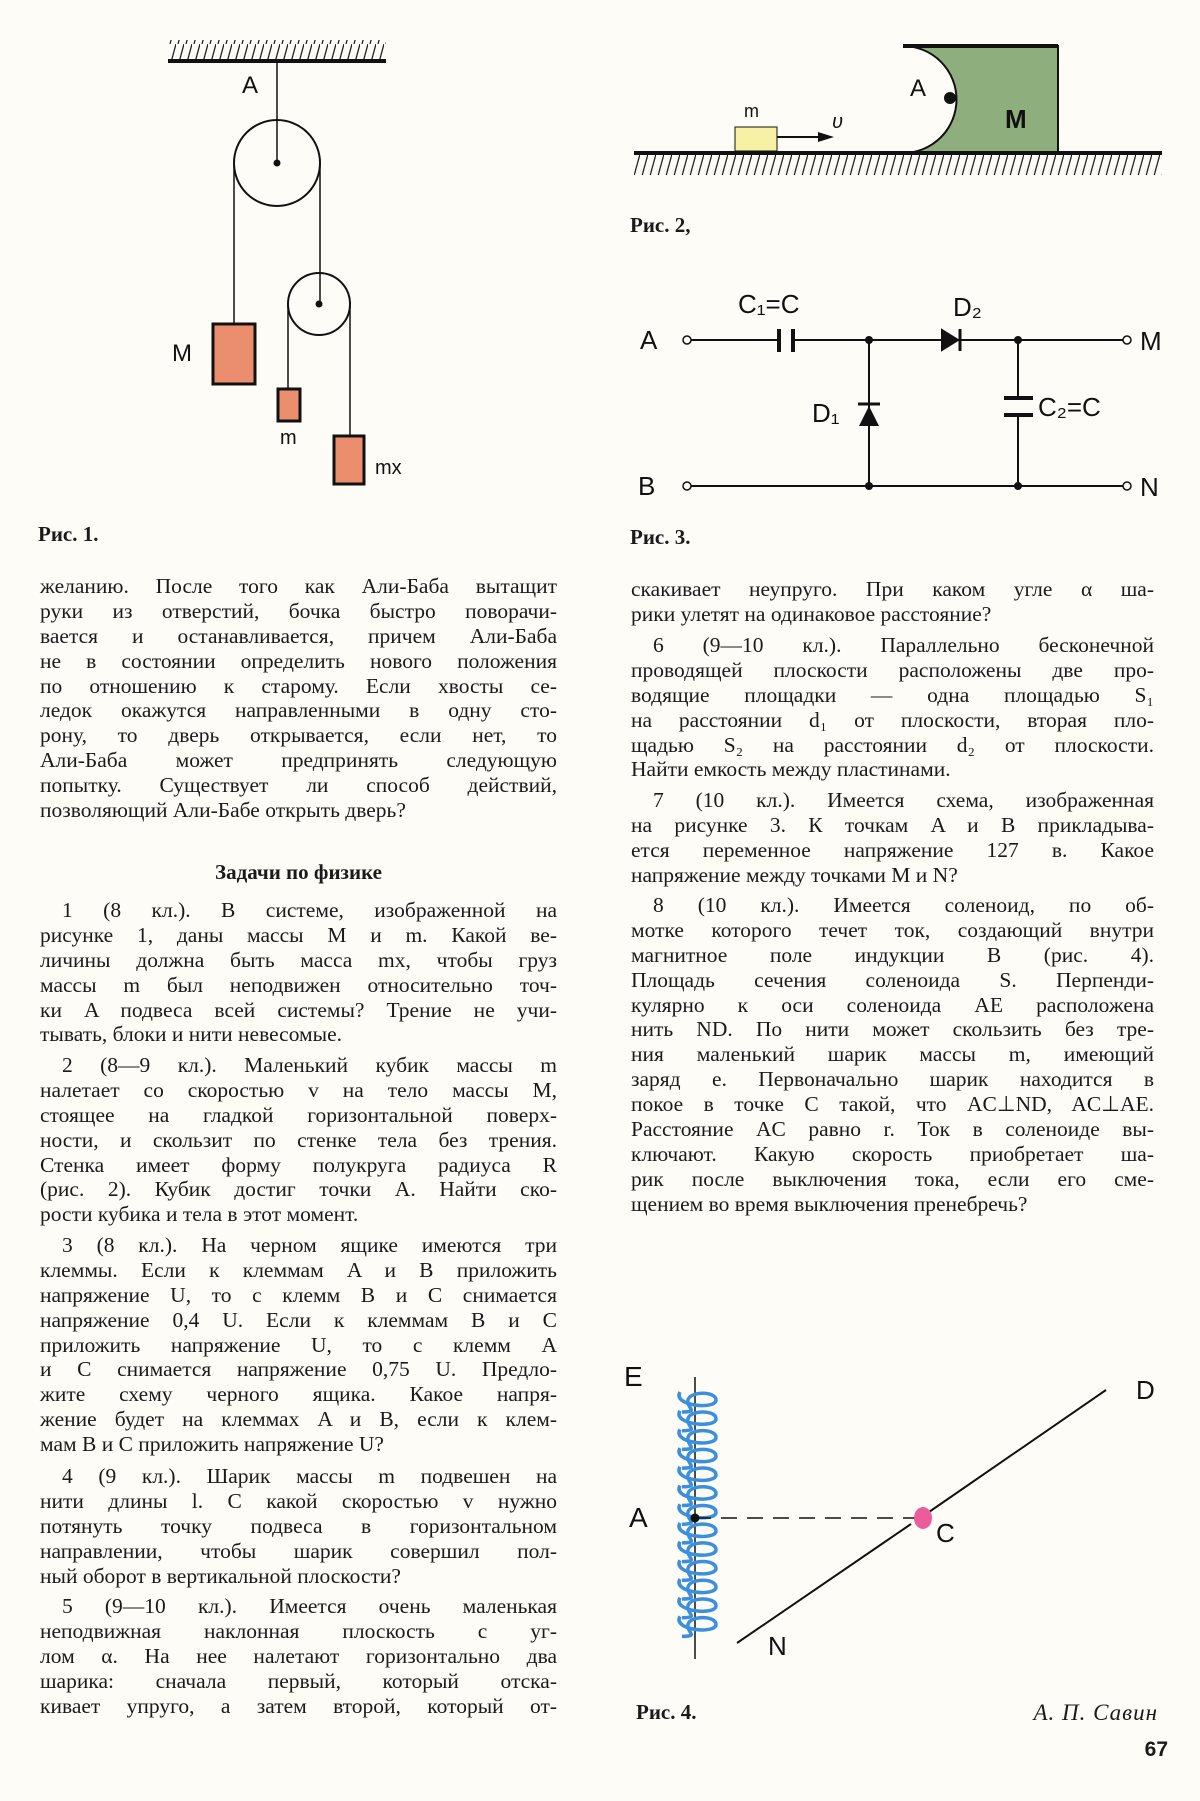 The height and width of the screenshot is (1801, 1200). I want to click on text-line: неподвижная наклонная плоскость с уг-, so click(298, 1630).